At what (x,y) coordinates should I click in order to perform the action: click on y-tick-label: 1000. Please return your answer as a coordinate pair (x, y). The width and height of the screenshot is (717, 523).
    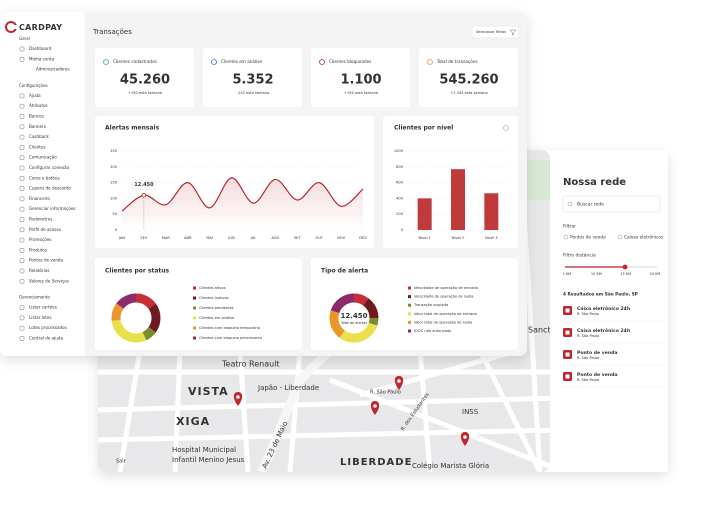
    Looking at the image, I should click on (399, 151).